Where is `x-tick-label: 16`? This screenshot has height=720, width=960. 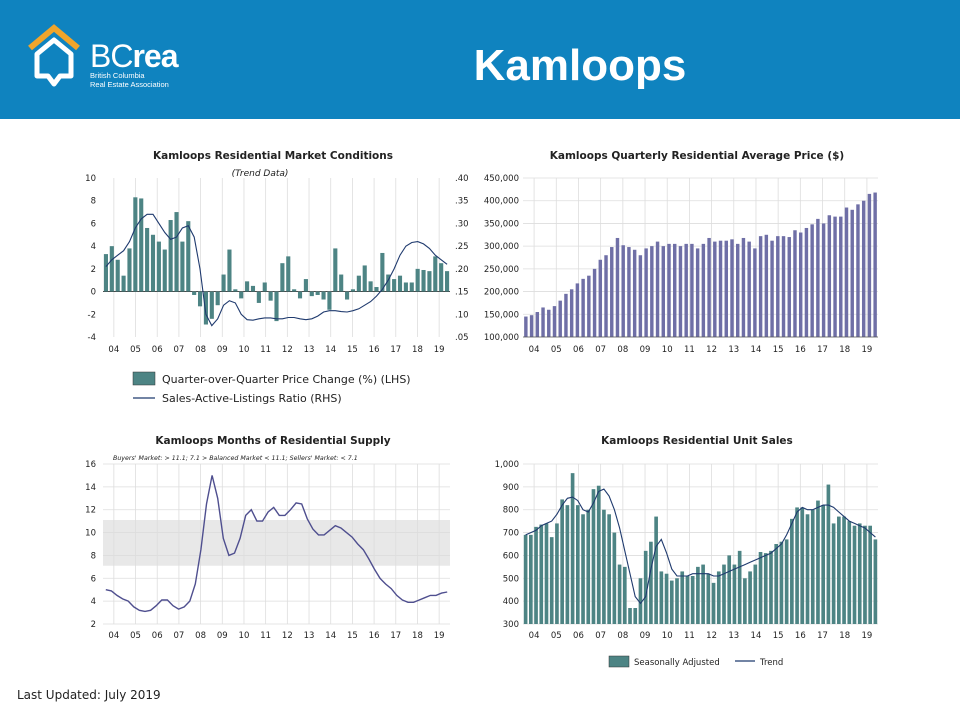 x-tick-label: 16 is located at coordinates (800, 636).